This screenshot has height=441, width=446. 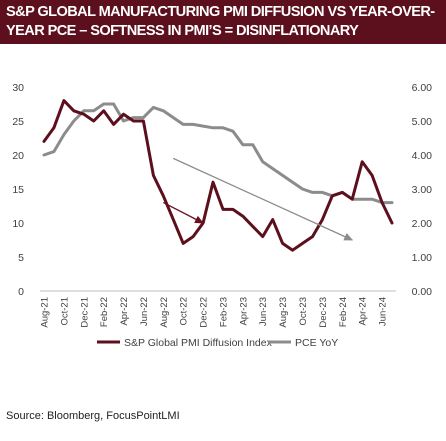 What do you see at coordinates (18, 88) in the screenshot?
I see `y-left-tick-label: 30` at bounding box center [18, 88].